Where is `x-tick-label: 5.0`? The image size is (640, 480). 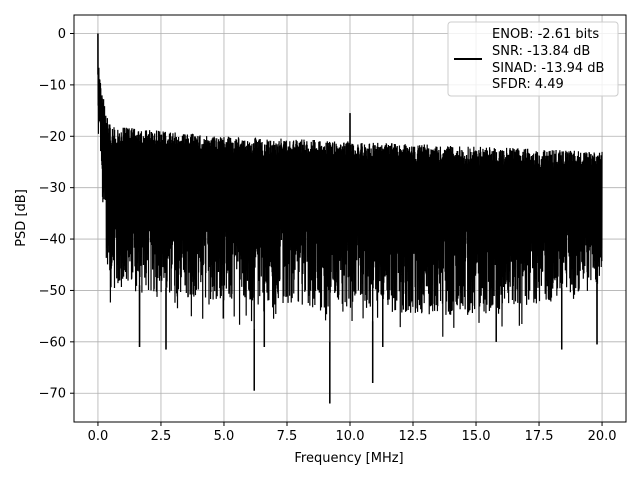 x-tick-label: 5.0 is located at coordinates (224, 436).